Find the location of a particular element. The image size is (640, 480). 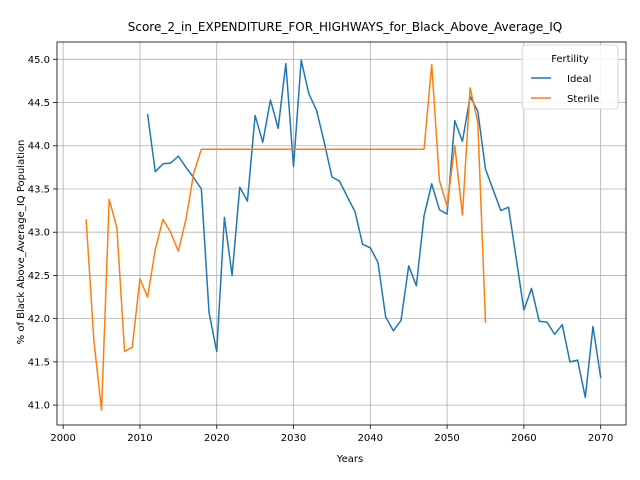

x-tick-label: 2030 is located at coordinates (293, 438).